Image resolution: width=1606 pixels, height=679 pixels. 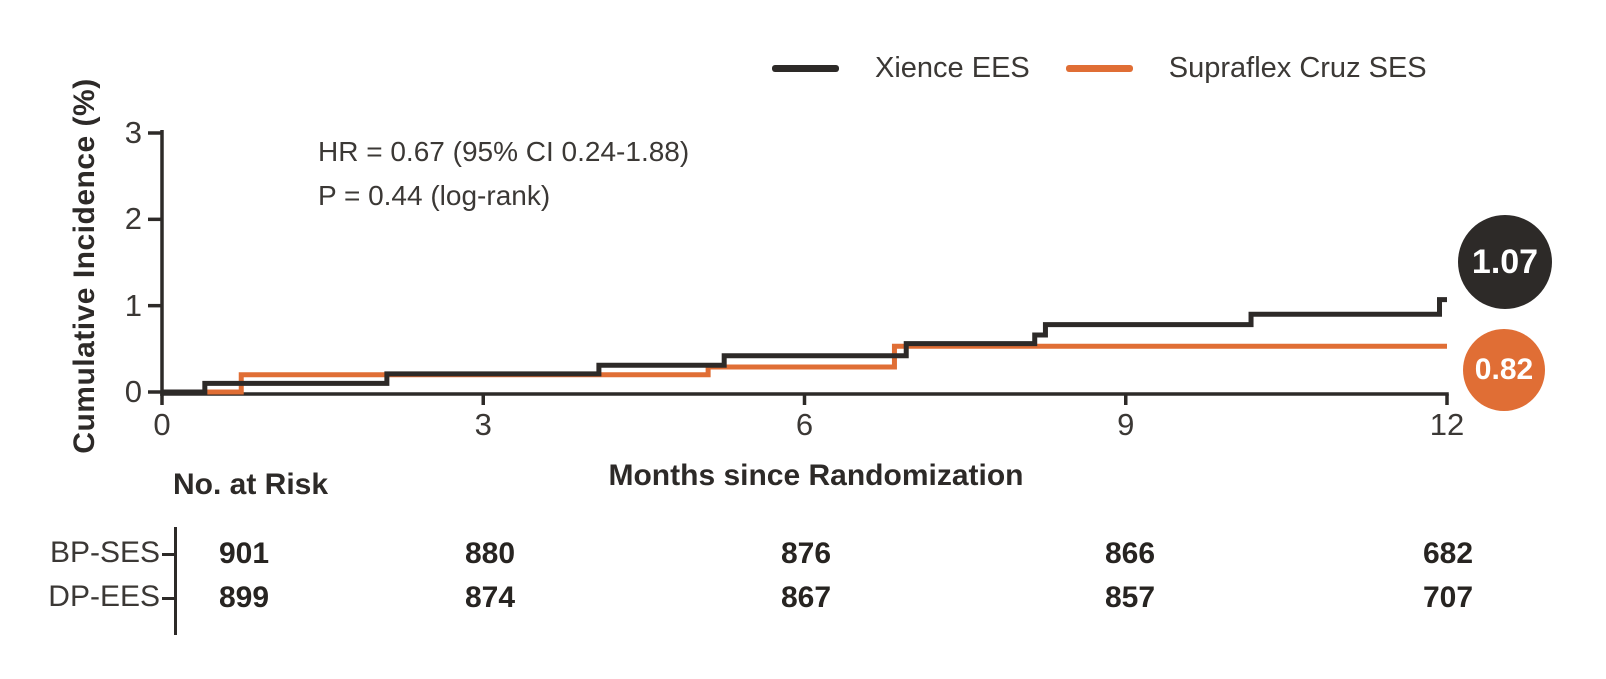 What do you see at coordinates (244, 553) in the screenshot?
I see `risk-value-bp-ses-m0: 901` at bounding box center [244, 553].